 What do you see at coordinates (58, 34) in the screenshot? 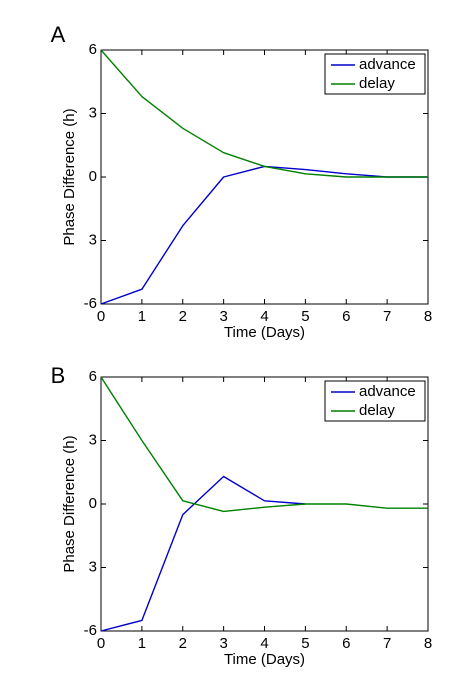
I see `panel-label: A` at bounding box center [58, 34].